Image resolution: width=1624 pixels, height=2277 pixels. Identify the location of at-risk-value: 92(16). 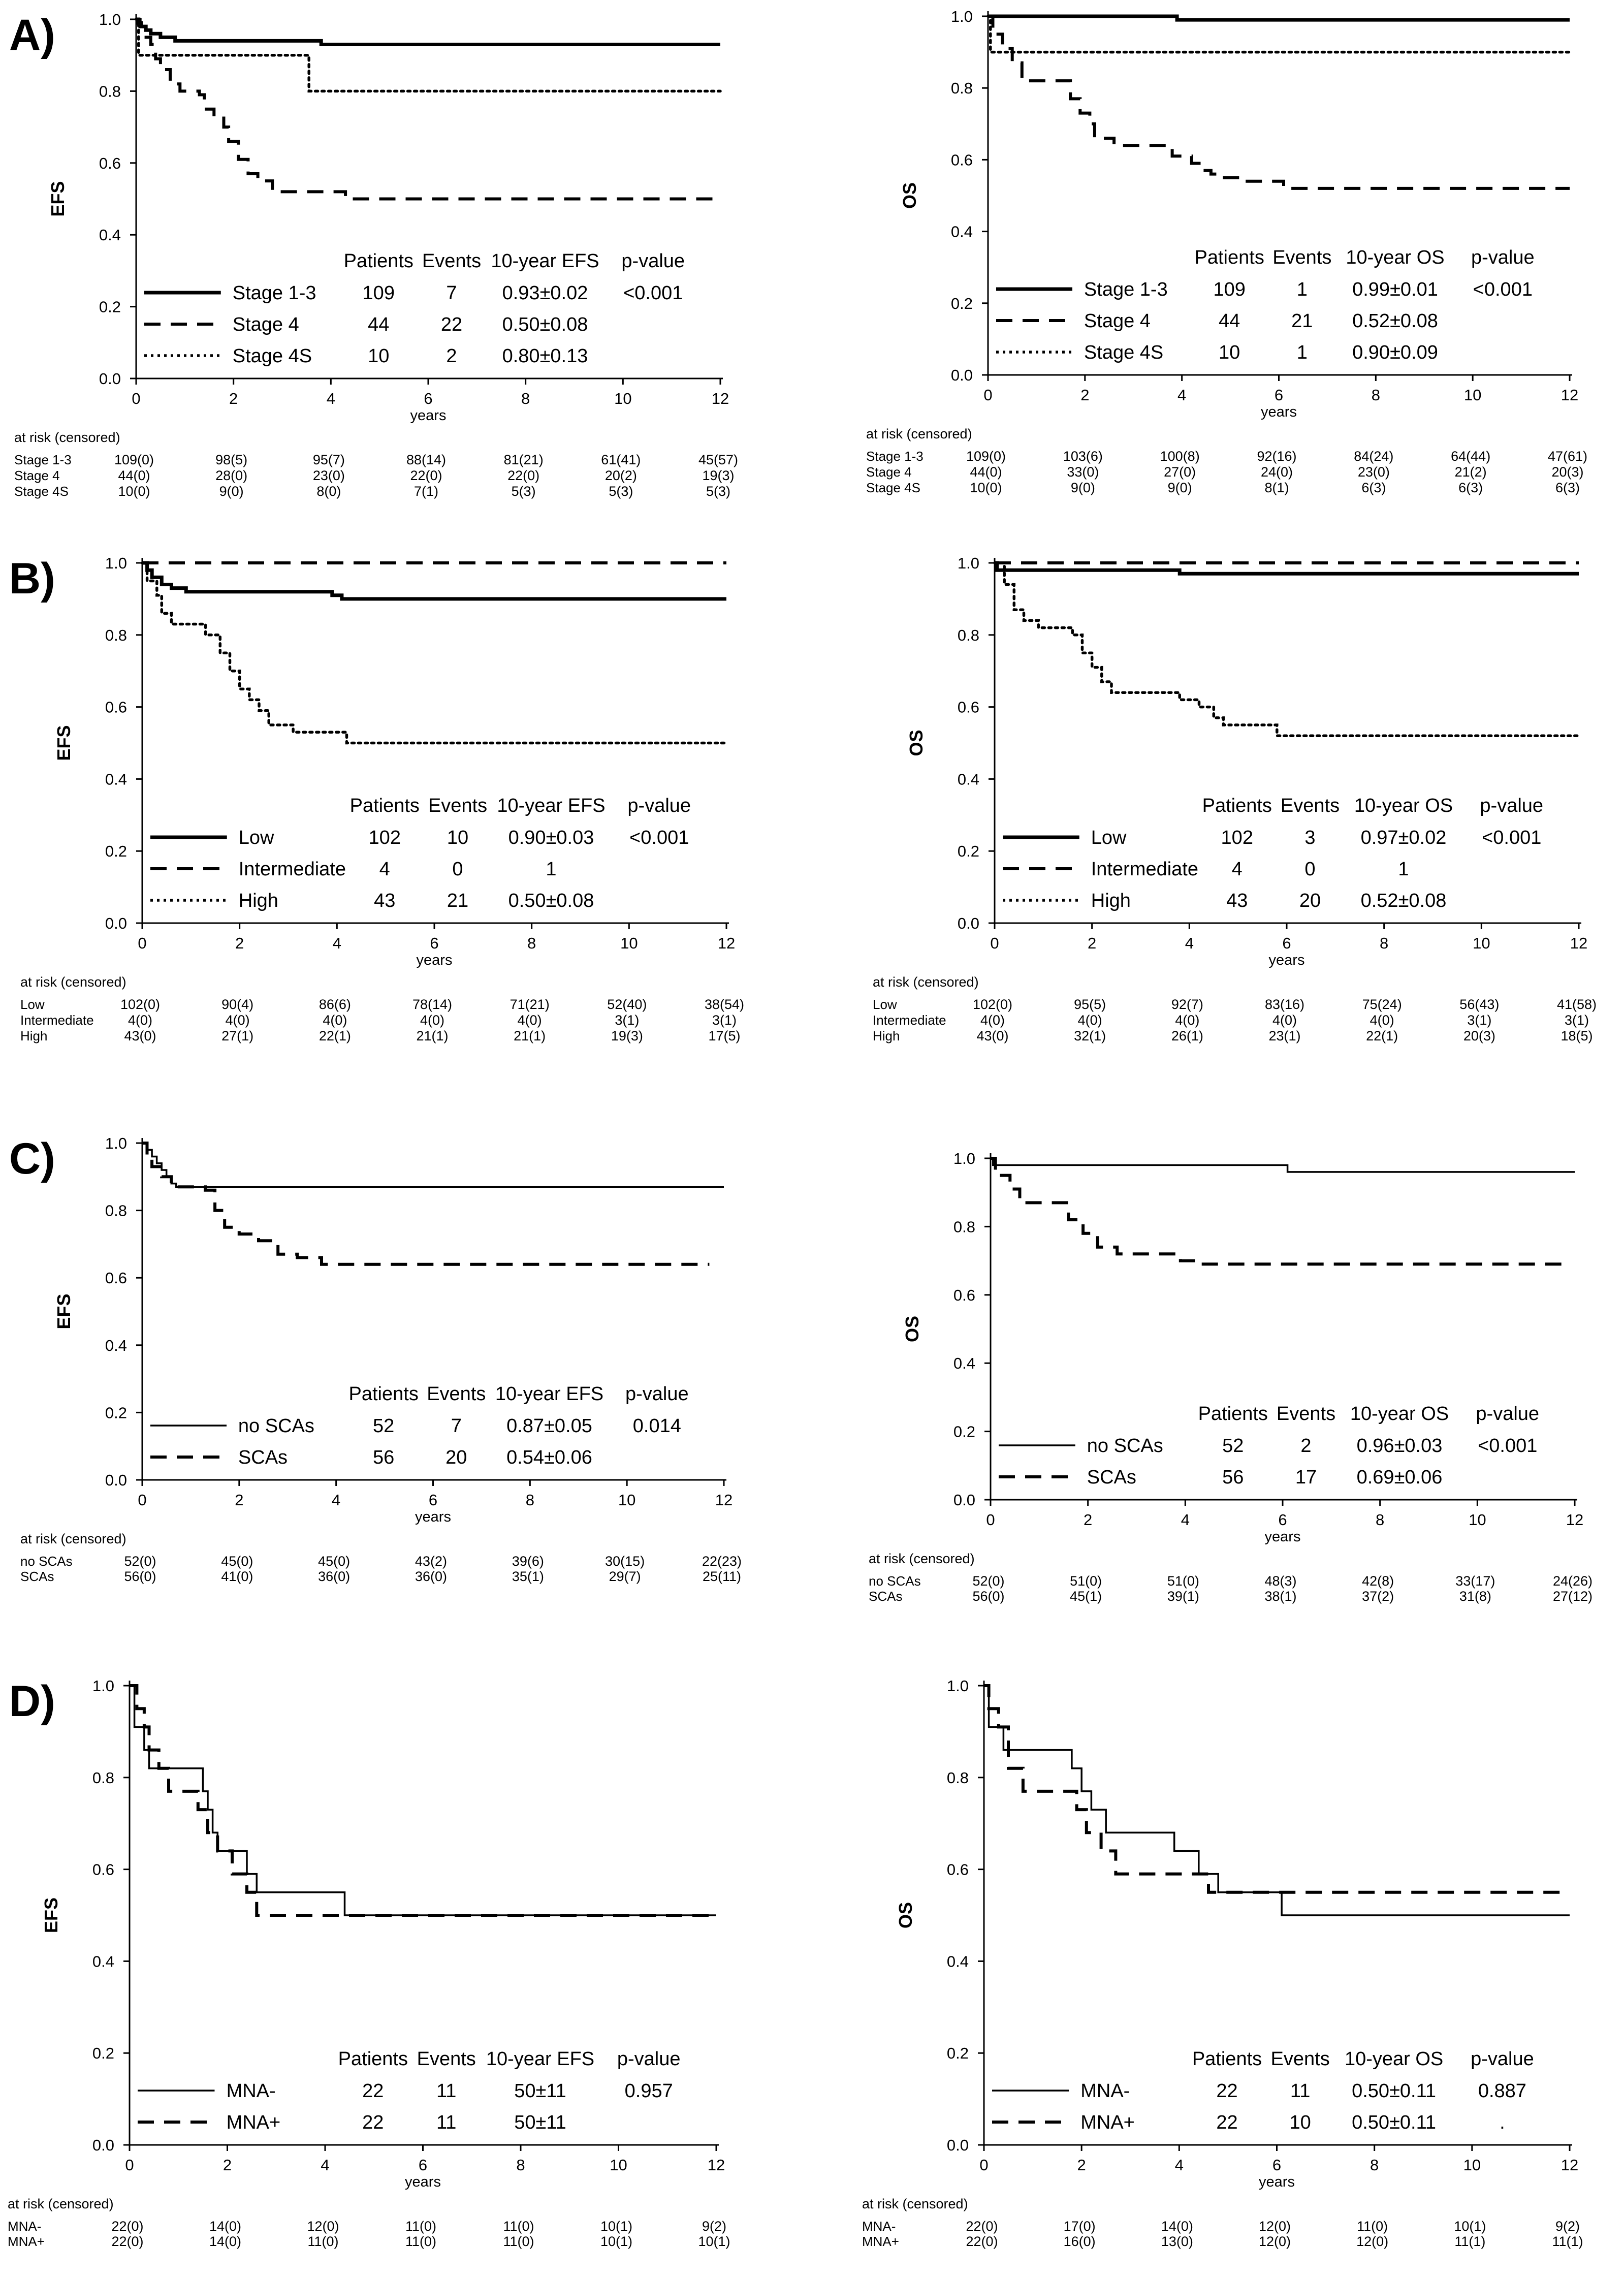
(1276, 456).